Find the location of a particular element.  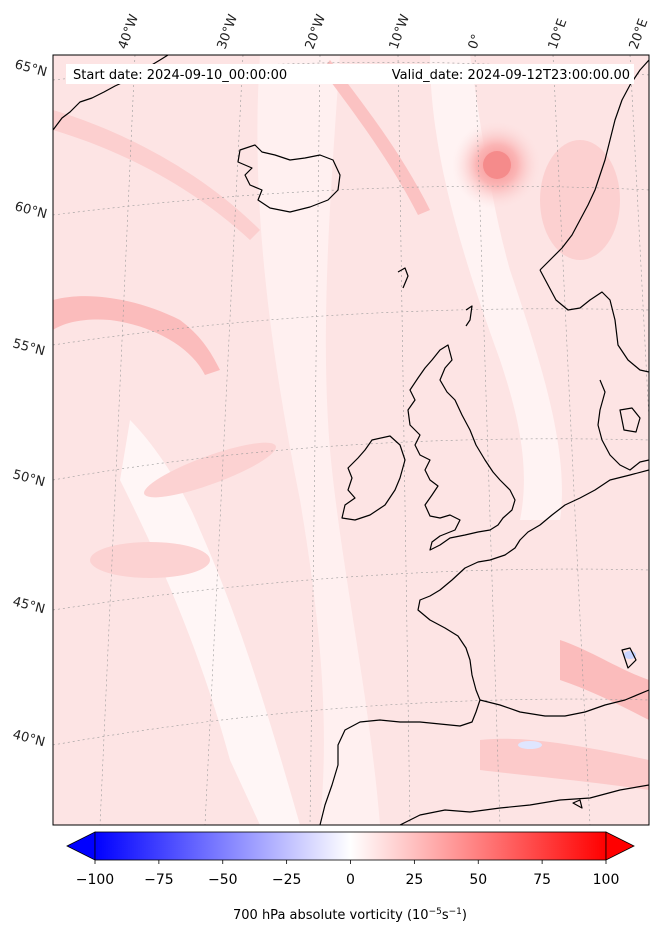

lon-label-0: 0° is located at coordinates (475, 41).